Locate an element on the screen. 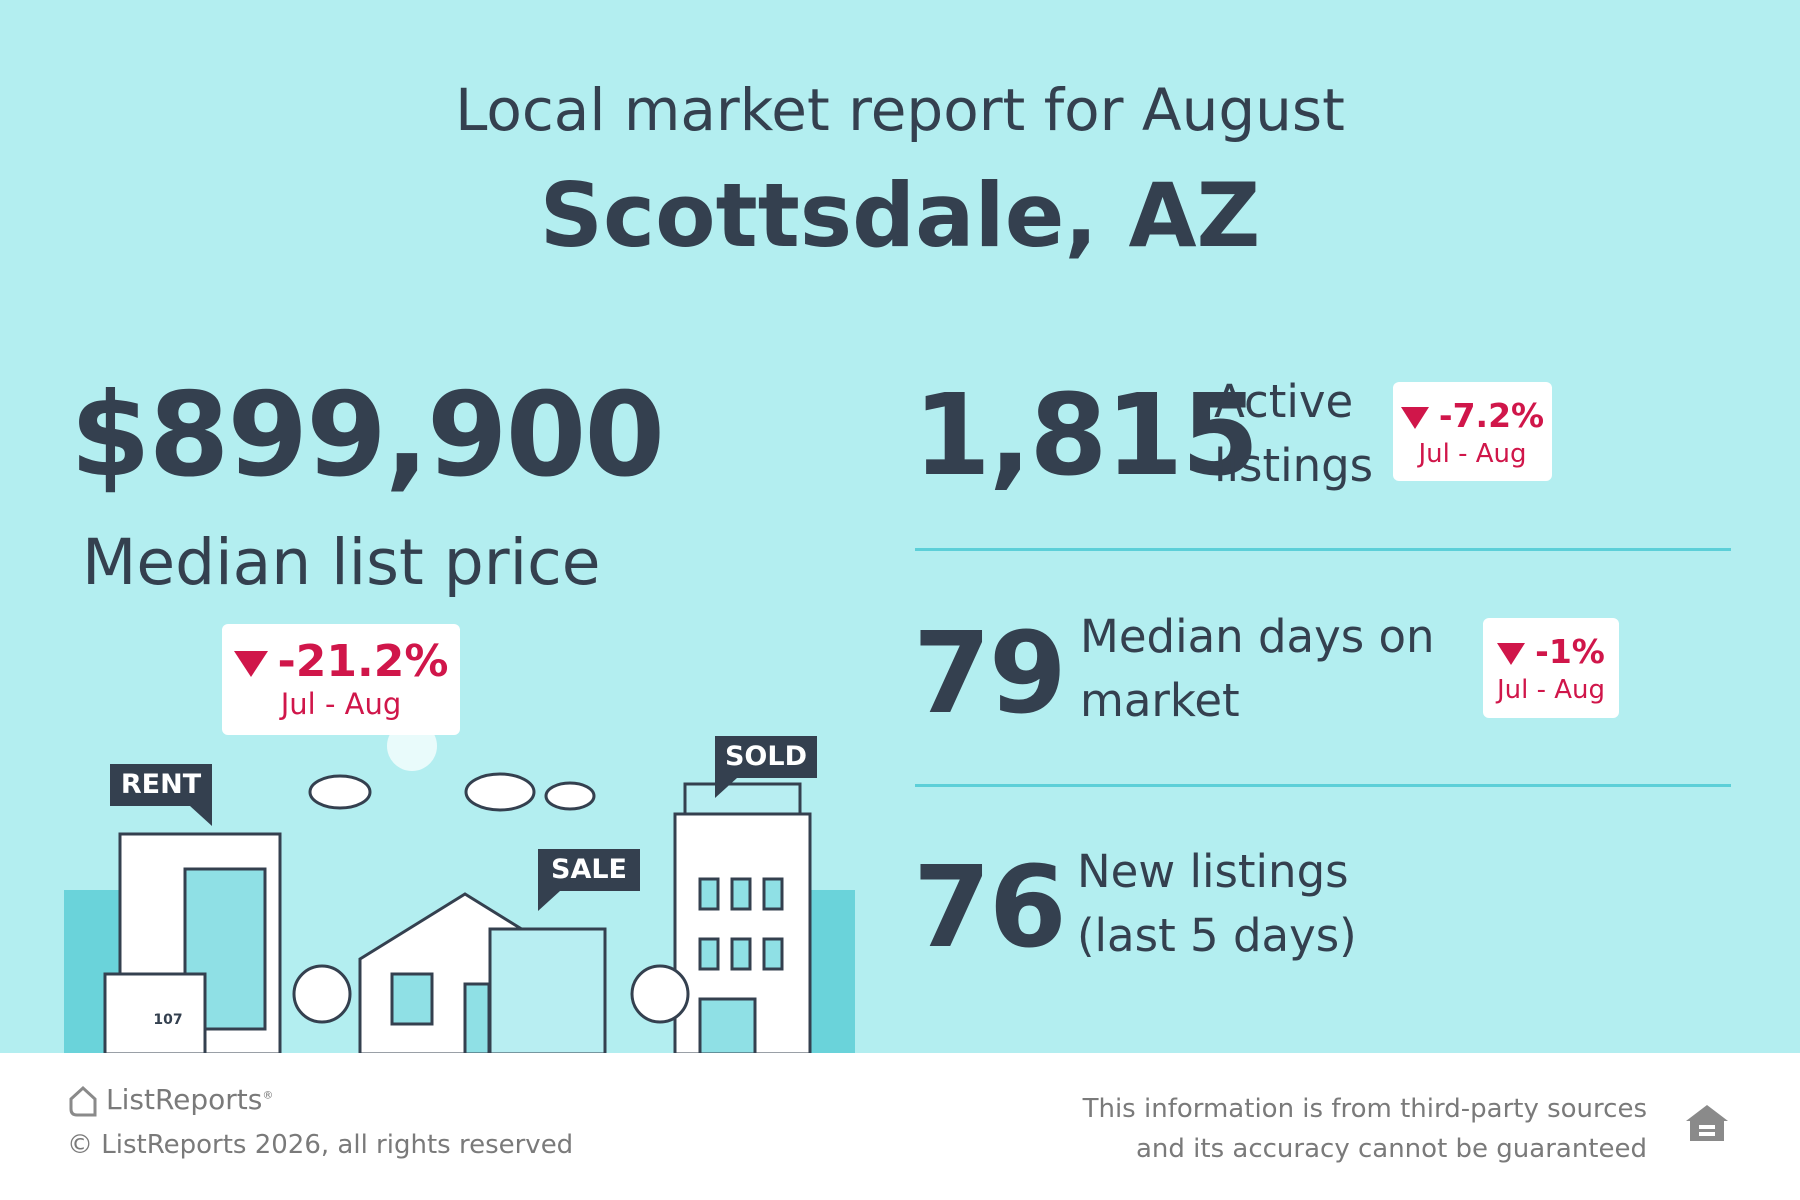  label-line: Active is located at coordinates (1284, 401).